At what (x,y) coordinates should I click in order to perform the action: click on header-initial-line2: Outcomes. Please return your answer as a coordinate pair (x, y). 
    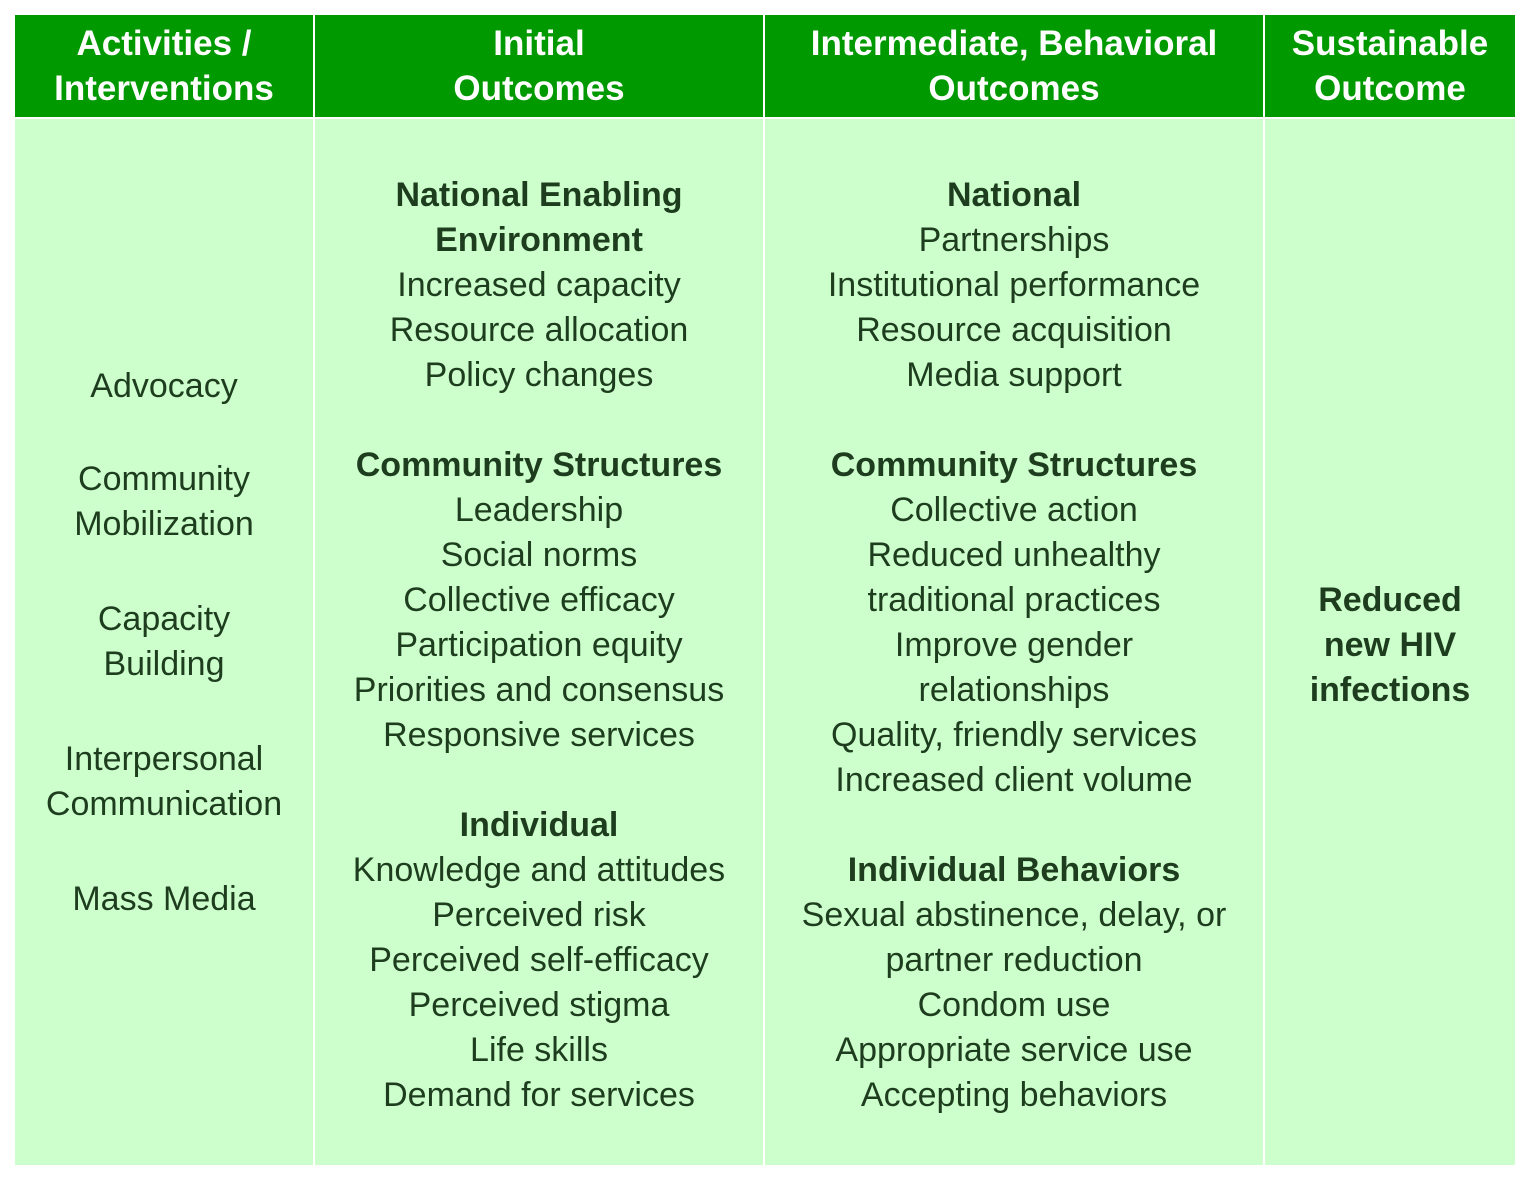
    Looking at the image, I should click on (539, 88).